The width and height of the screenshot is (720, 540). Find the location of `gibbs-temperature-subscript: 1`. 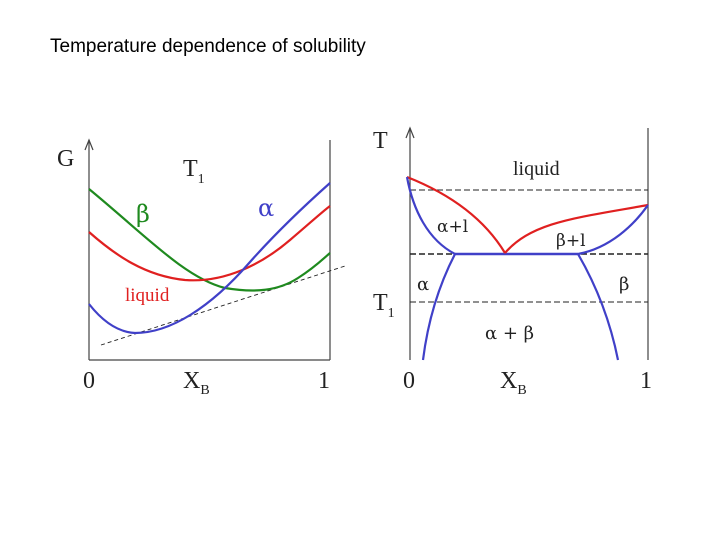

gibbs-temperature-subscript: 1 is located at coordinates (201, 179).